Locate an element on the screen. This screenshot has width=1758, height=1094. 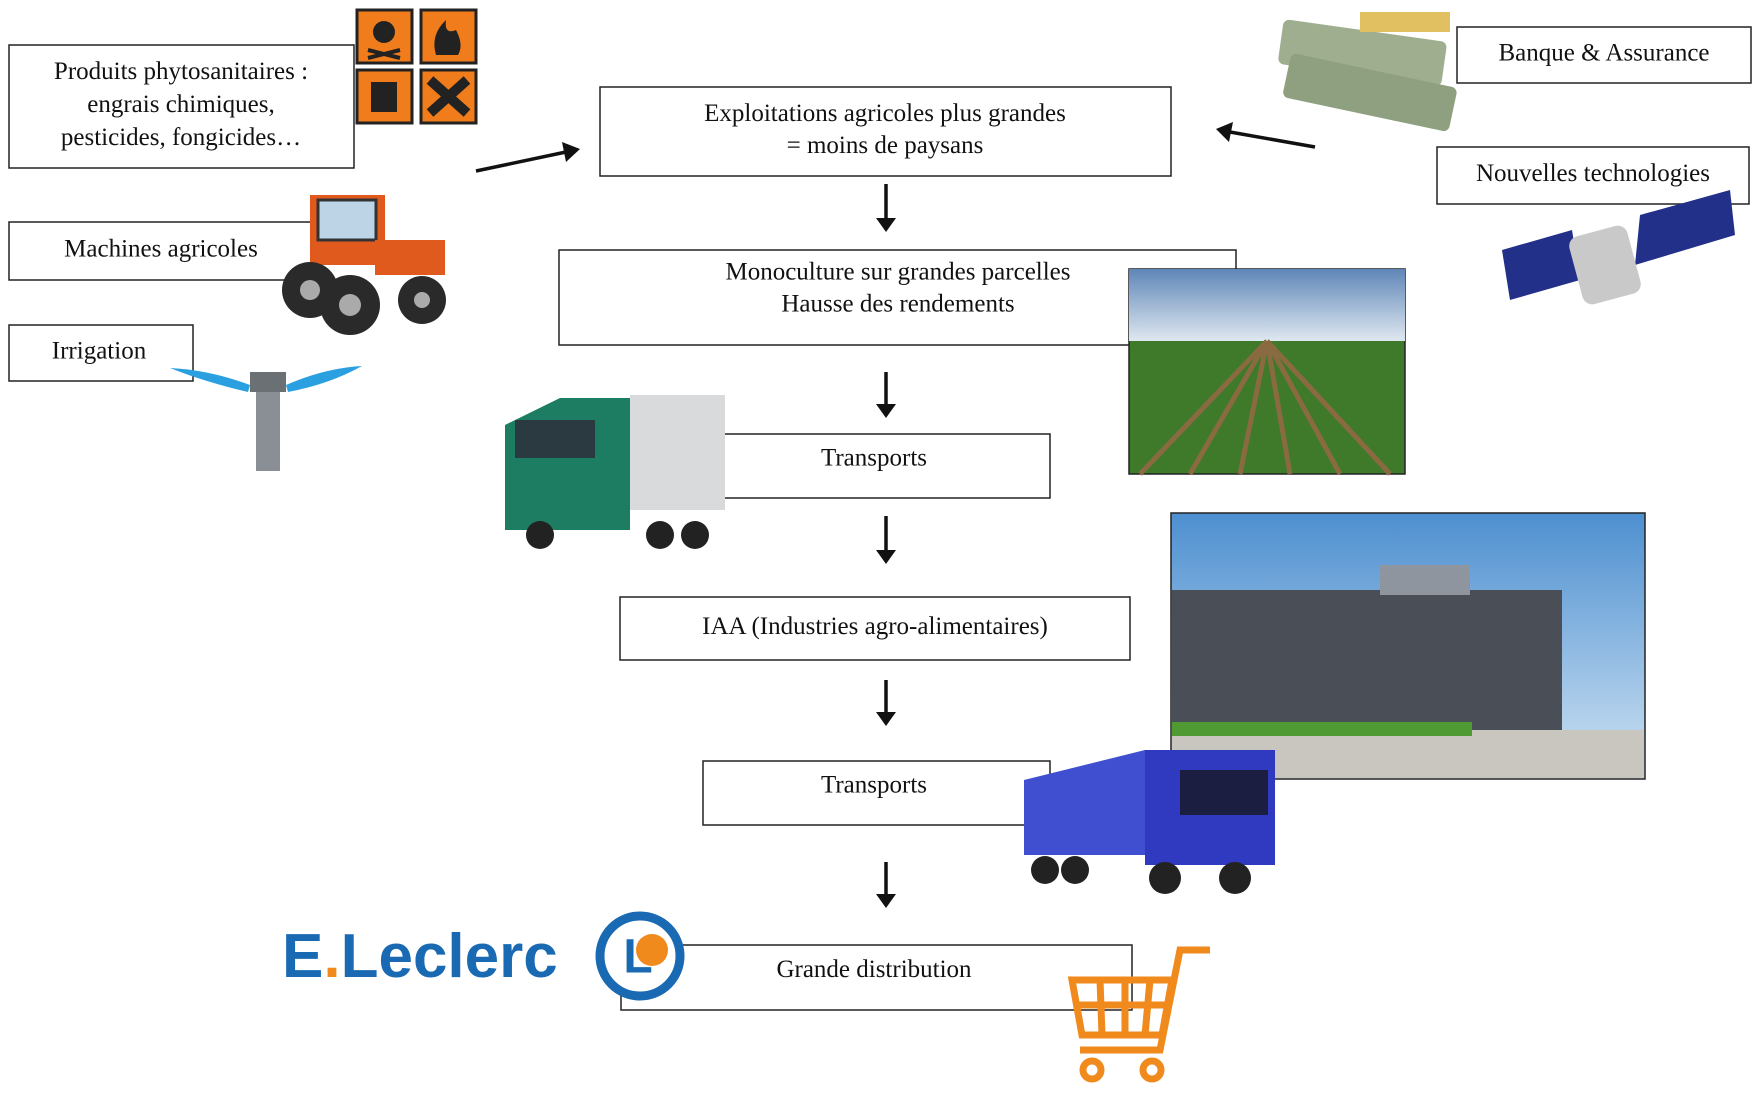
logo-e: E is located at coordinates (302, 956).